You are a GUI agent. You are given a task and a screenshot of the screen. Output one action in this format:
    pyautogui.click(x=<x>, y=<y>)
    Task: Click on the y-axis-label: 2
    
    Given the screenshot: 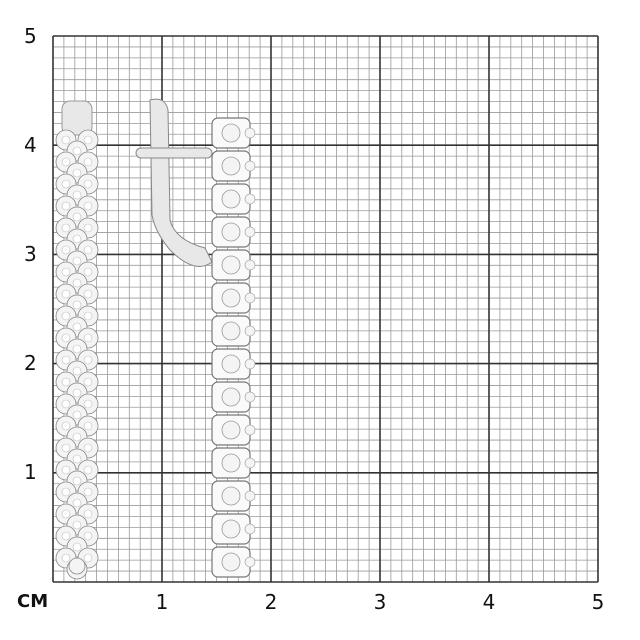 What is the action you would take?
    pyautogui.click(x=30, y=363)
    